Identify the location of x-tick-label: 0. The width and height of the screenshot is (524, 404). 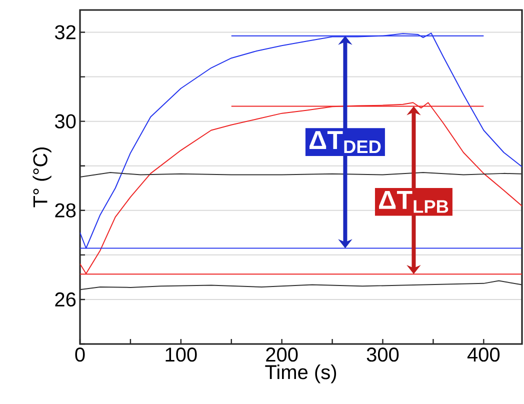
(80, 355).